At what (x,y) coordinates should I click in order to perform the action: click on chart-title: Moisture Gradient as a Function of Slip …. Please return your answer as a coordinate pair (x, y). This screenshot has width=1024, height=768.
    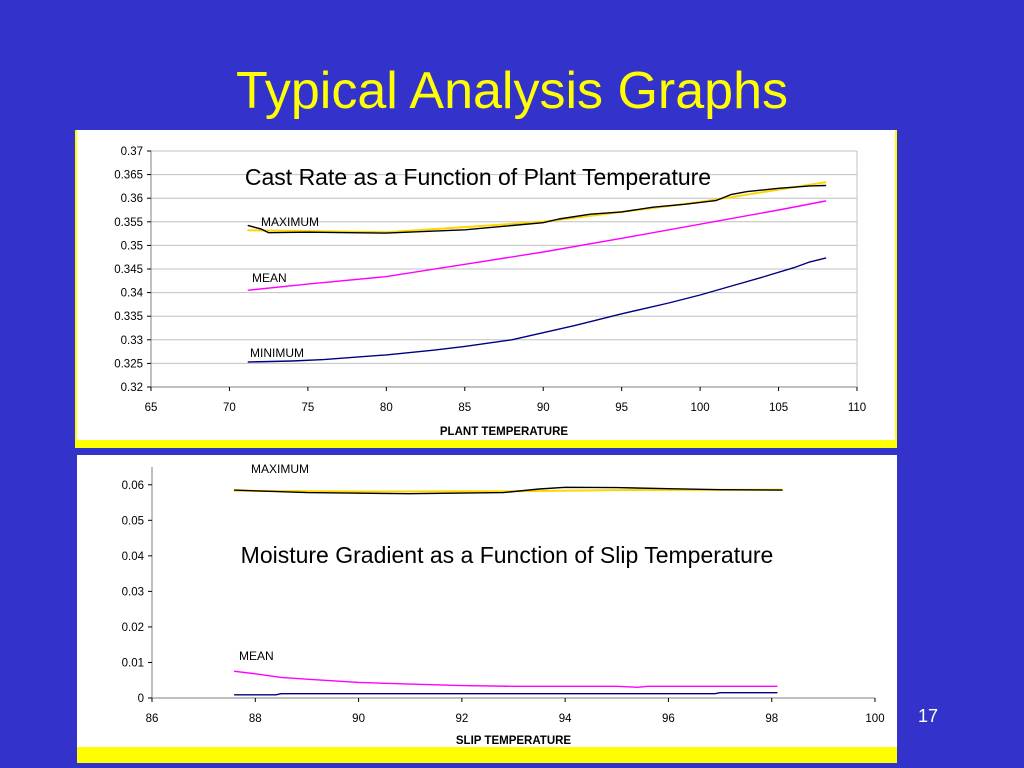
    Looking at the image, I should click on (507, 555).